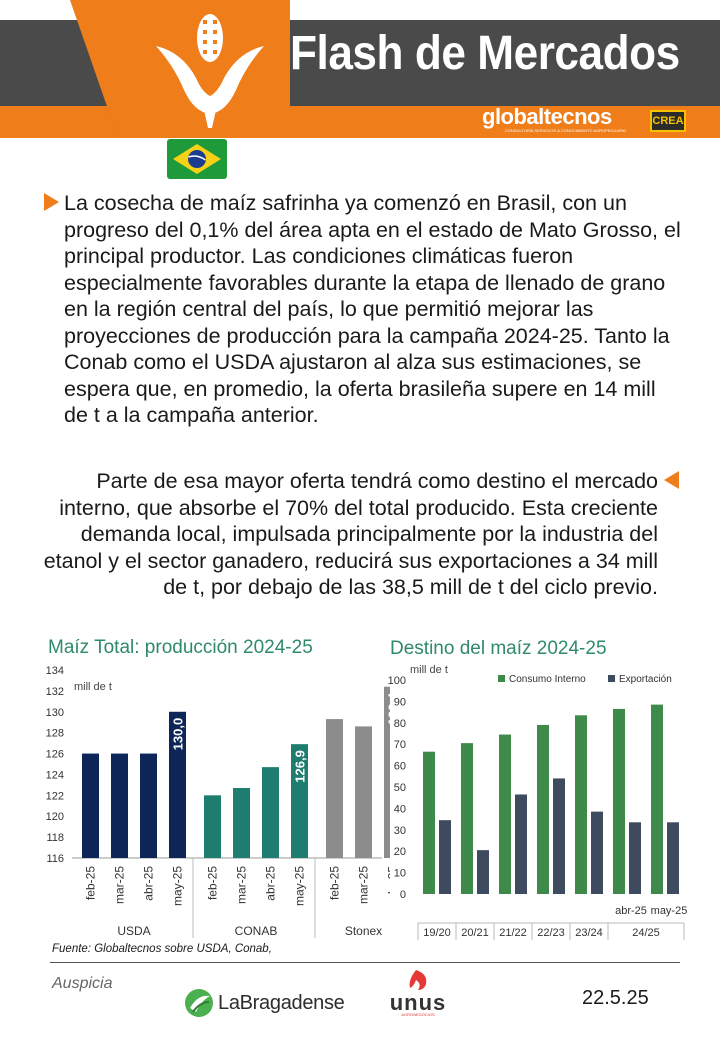 This screenshot has width=720, height=1040. I want to click on y-tick-label: 118, so click(55, 838).